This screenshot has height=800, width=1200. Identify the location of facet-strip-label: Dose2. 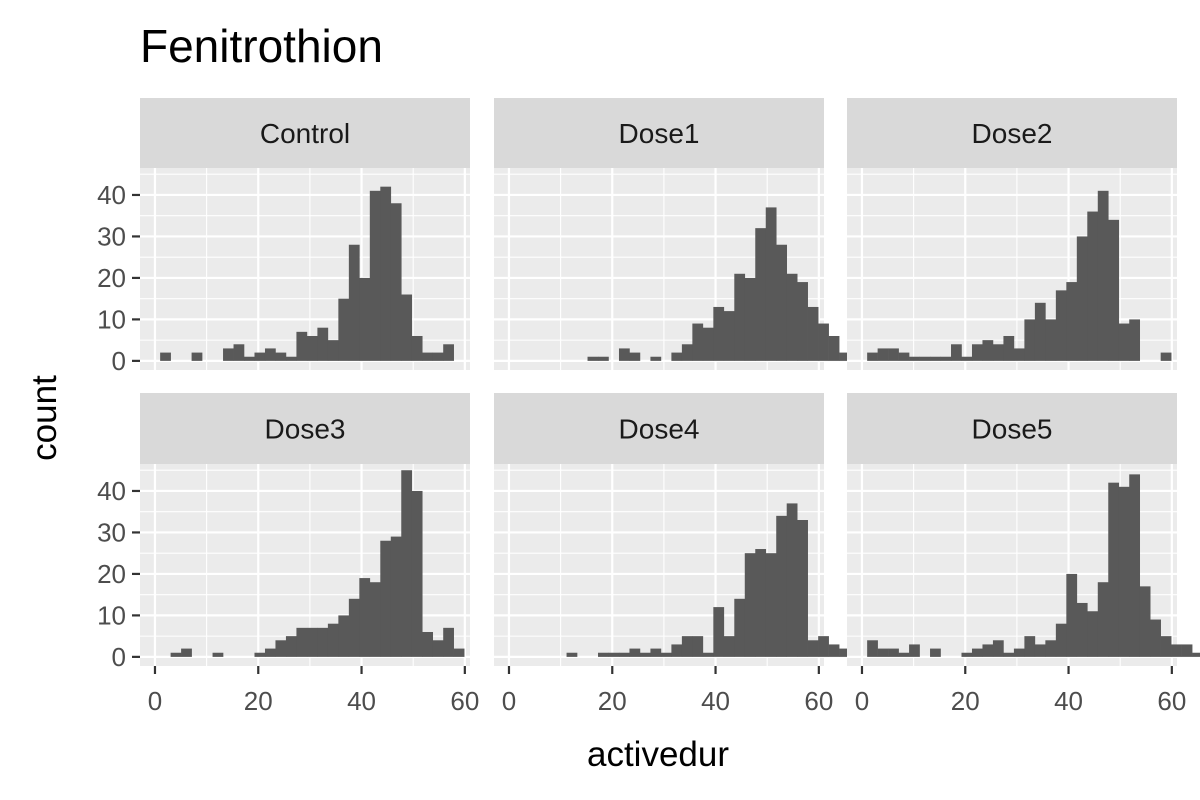
(1012, 133).